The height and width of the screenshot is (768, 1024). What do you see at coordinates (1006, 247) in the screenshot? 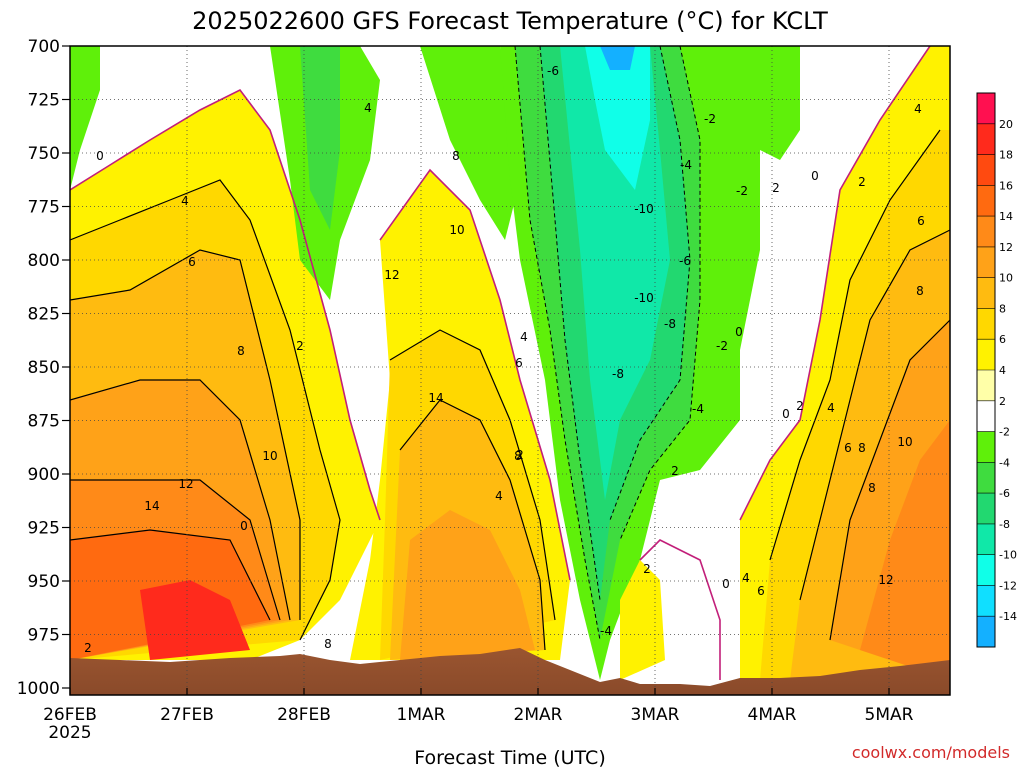
I see `colorbar-label: 12` at bounding box center [1006, 247].